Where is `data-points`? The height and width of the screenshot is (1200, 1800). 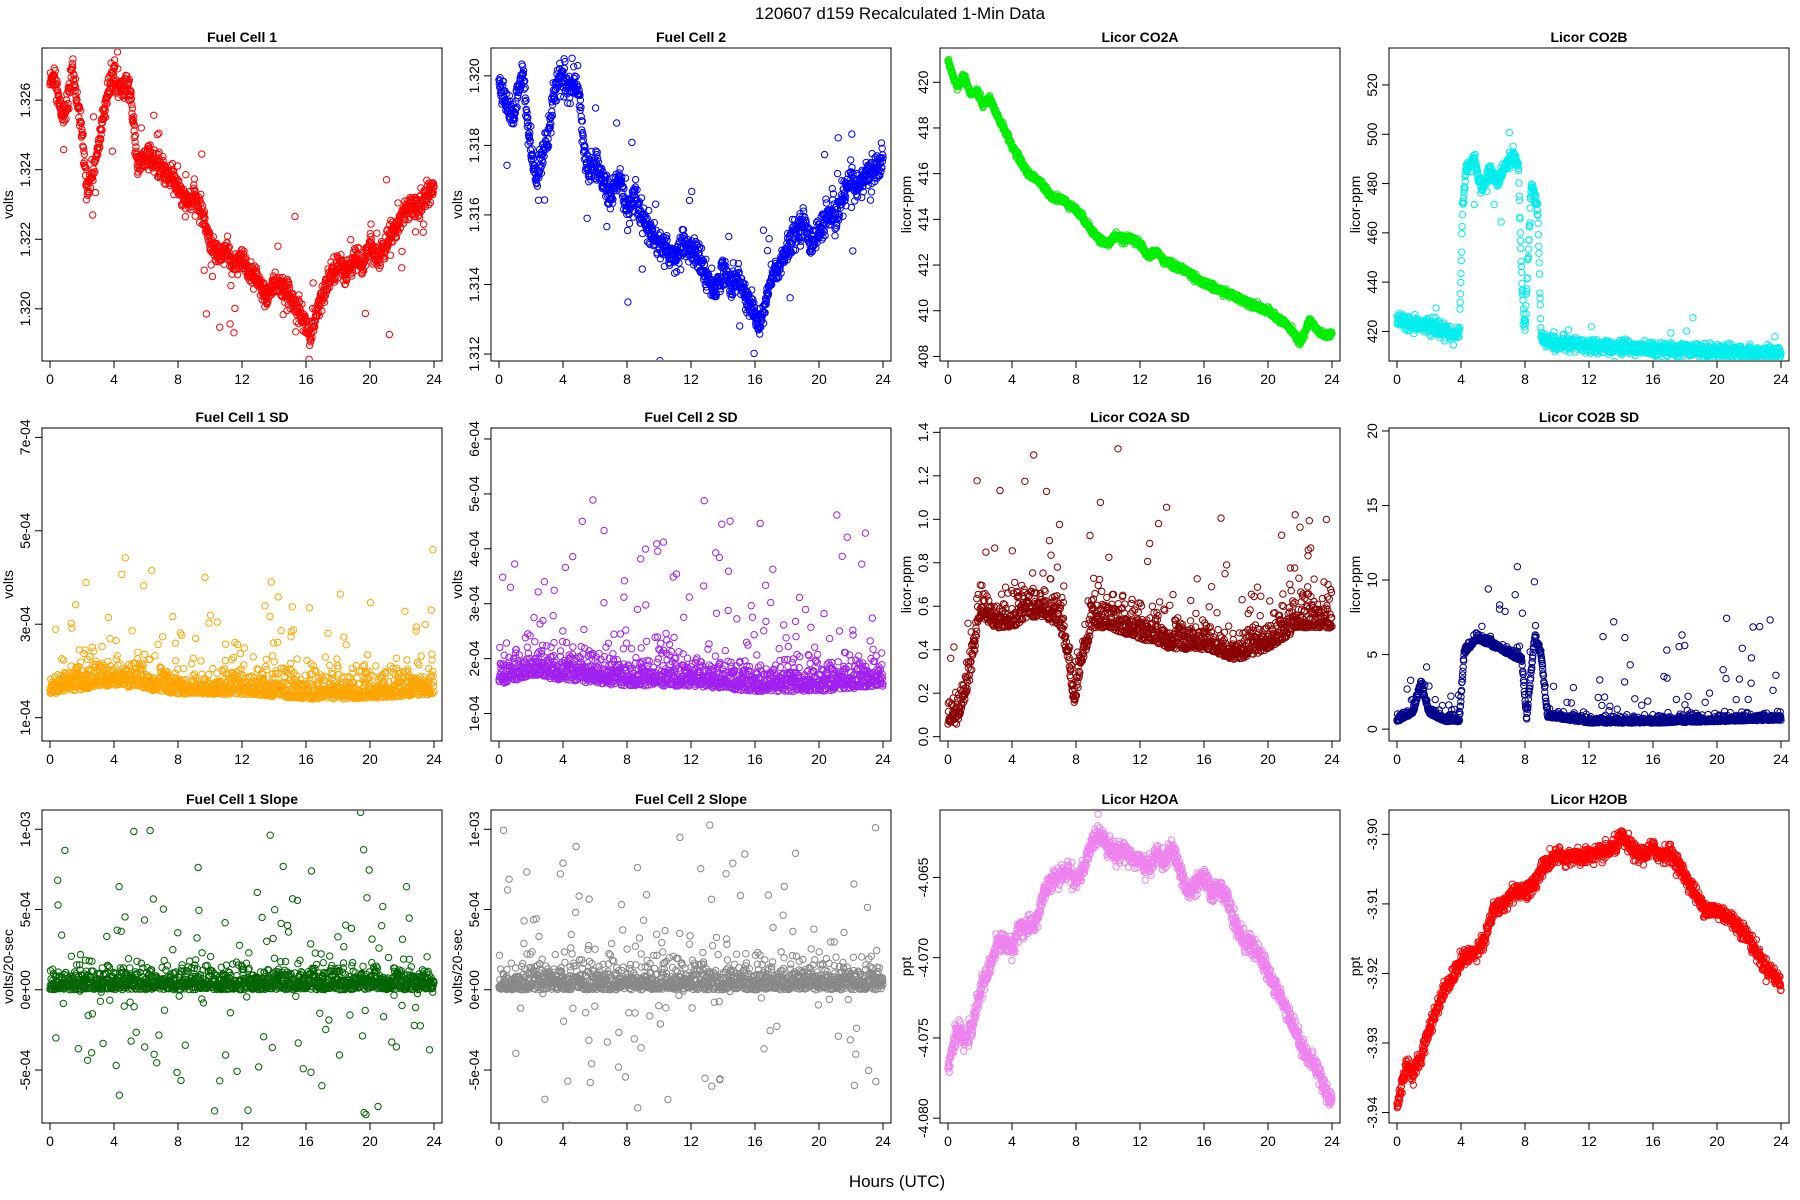 data-points is located at coordinates (1140, 202).